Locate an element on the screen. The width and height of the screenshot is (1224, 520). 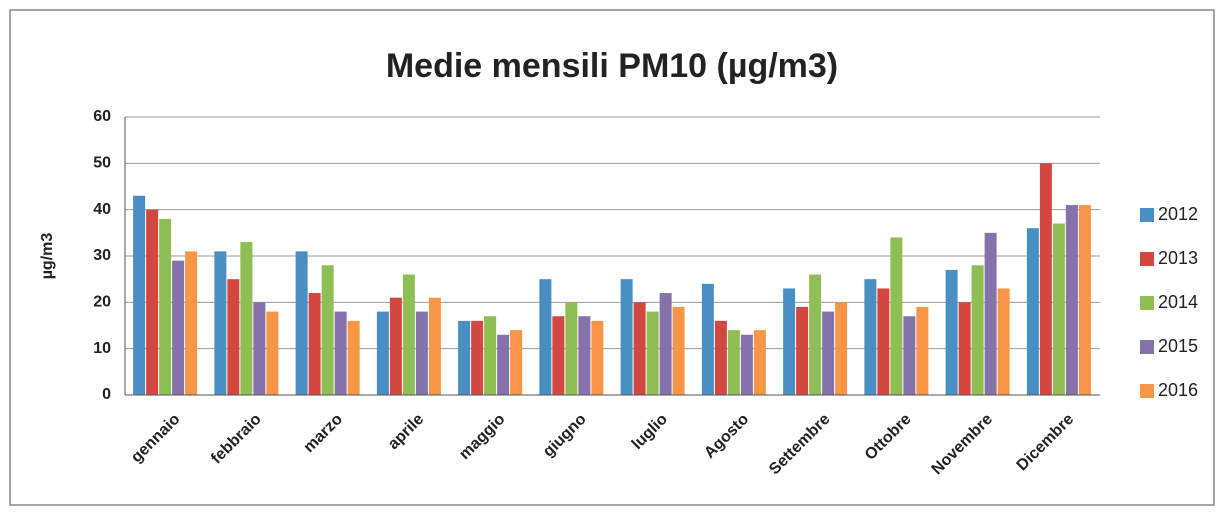
y-tick-label: 40 is located at coordinates (102, 209).